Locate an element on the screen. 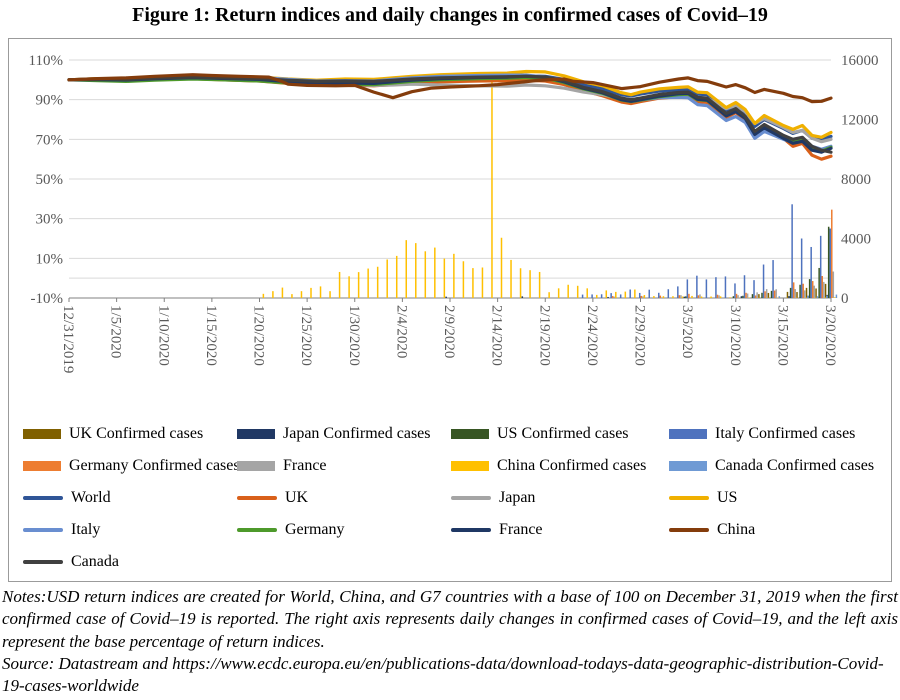 Image resolution: width=900 pixels, height=700 pixels. legend-item: World is located at coordinates (130, 497).